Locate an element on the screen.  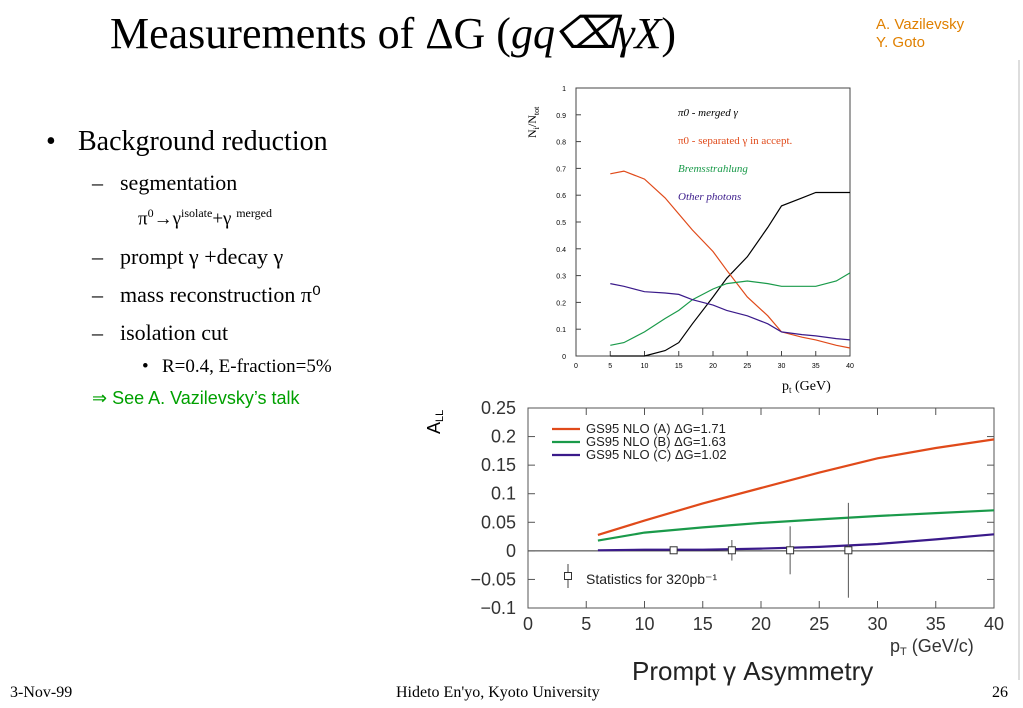
sub-item-prompt-gamma: prompt γ +decay γ is located at coordinates (202, 256).